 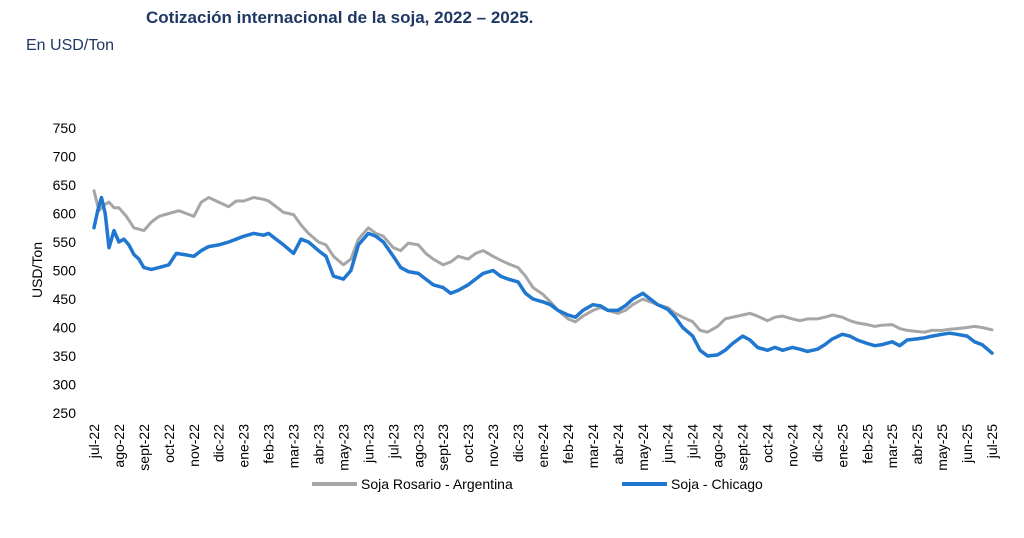 What do you see at coordinates (37, 270) in the screenshot?
I see `y-axis-label: USD/Ton` at bounding box center [37, 270].